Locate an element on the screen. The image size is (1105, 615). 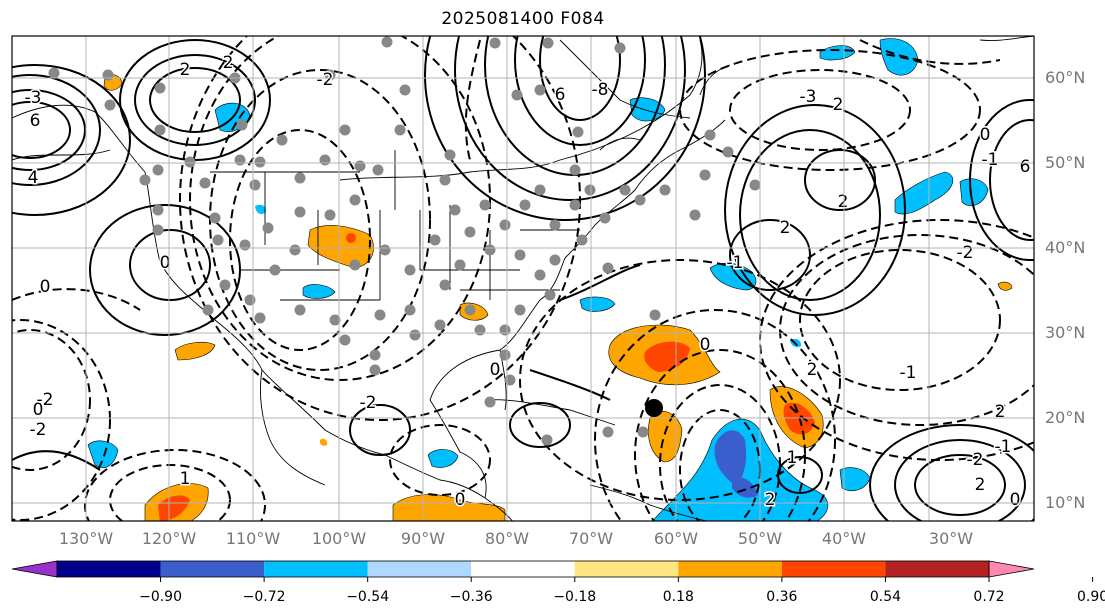
lat-label: 40°N is located at coordinates (1065, 247).